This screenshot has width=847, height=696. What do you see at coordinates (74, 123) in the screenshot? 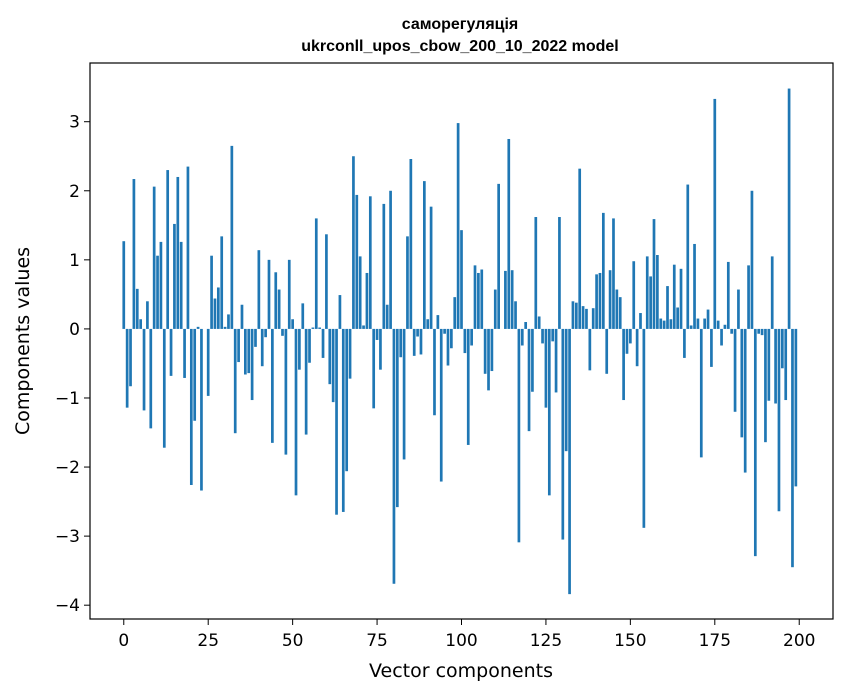
I see `y-tick-label: 3` at bounding box center [74, 123].